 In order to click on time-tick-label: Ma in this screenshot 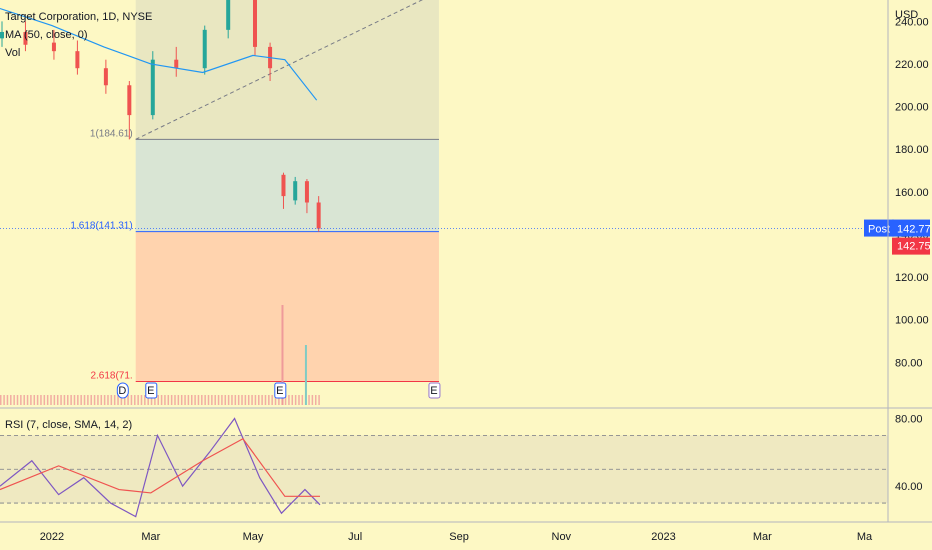, I will do `click(865, 537)`.